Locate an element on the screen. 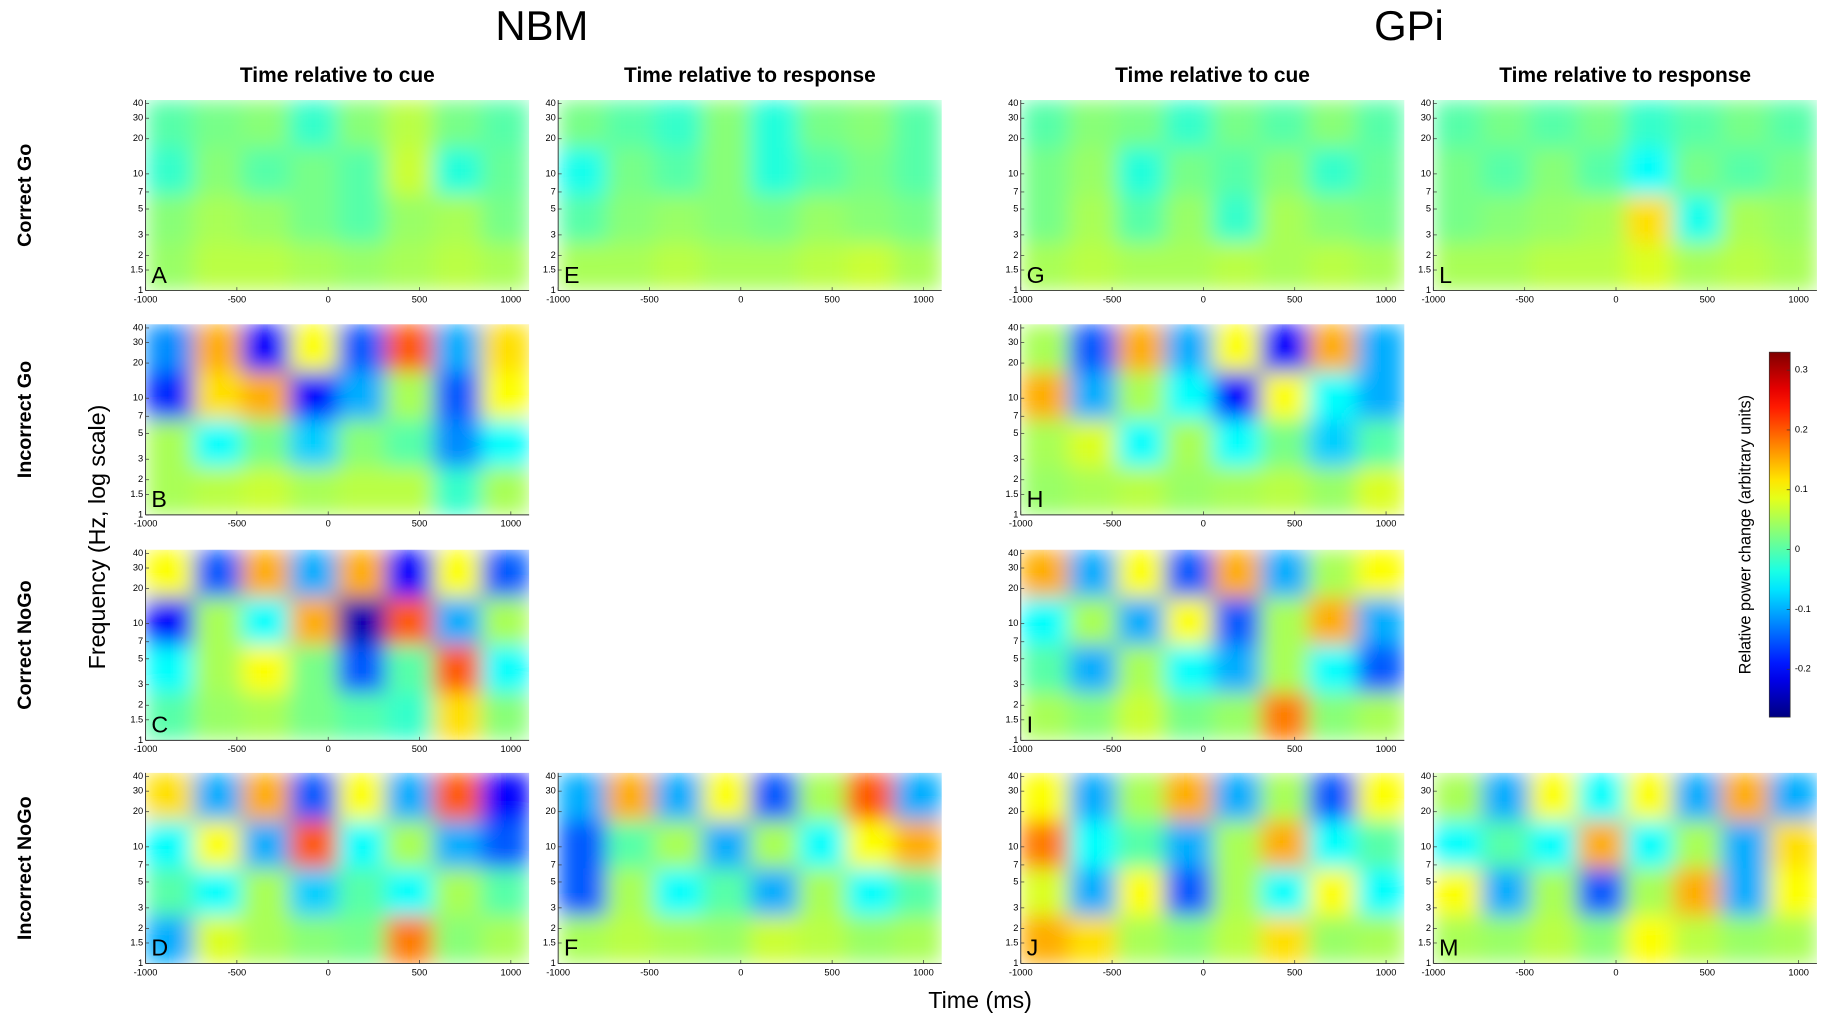  y-tick-label: 5 is located at coordinates (1015, 433).